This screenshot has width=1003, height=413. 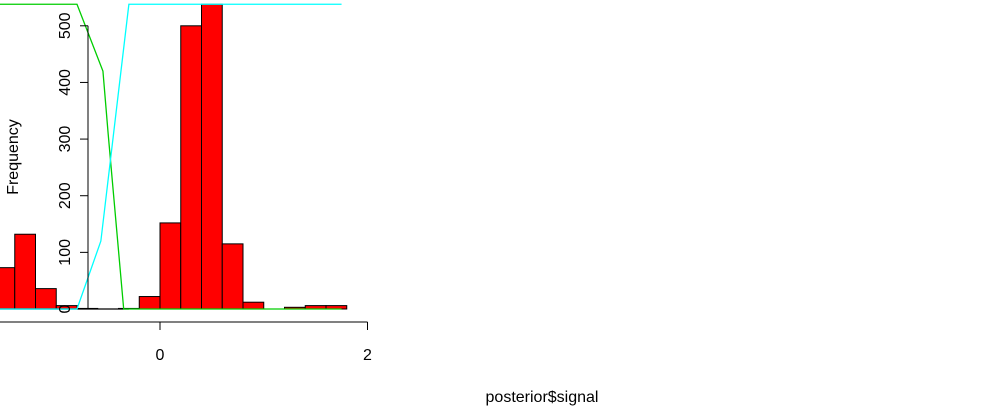 I want to click on y-tick-label: 100, so click(x=65, y=252).